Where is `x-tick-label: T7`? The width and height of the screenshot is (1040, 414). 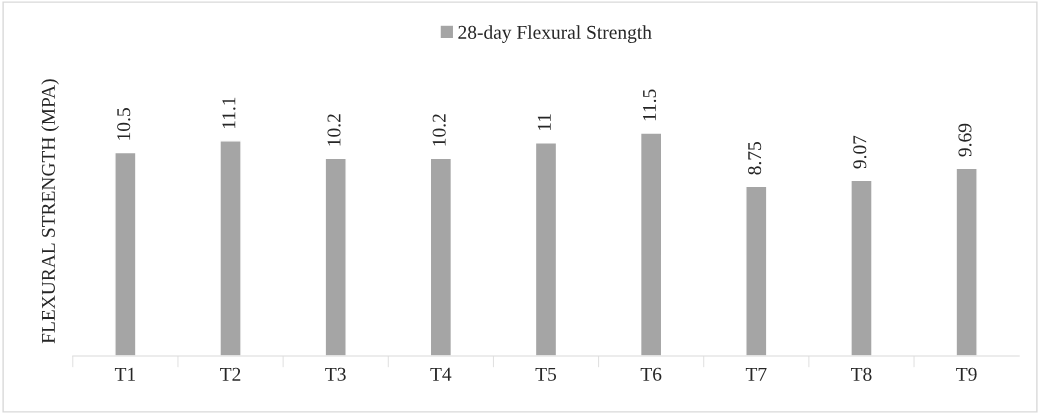 x-tick-label: T7 is located at coordinates (756, 374).